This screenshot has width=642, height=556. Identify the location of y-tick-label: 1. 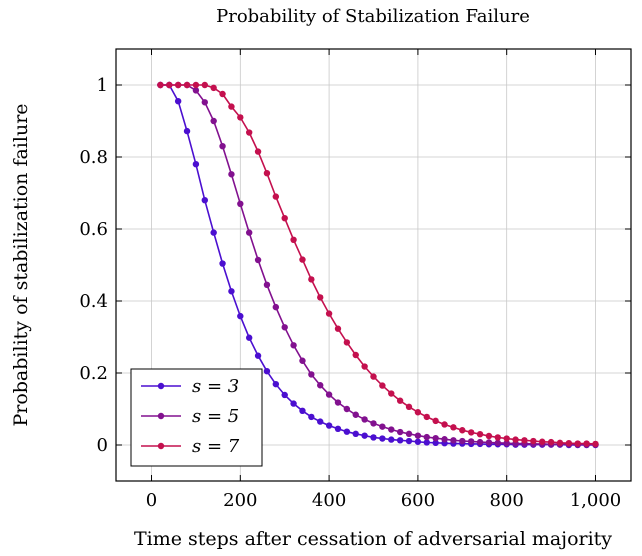
(102, 85).